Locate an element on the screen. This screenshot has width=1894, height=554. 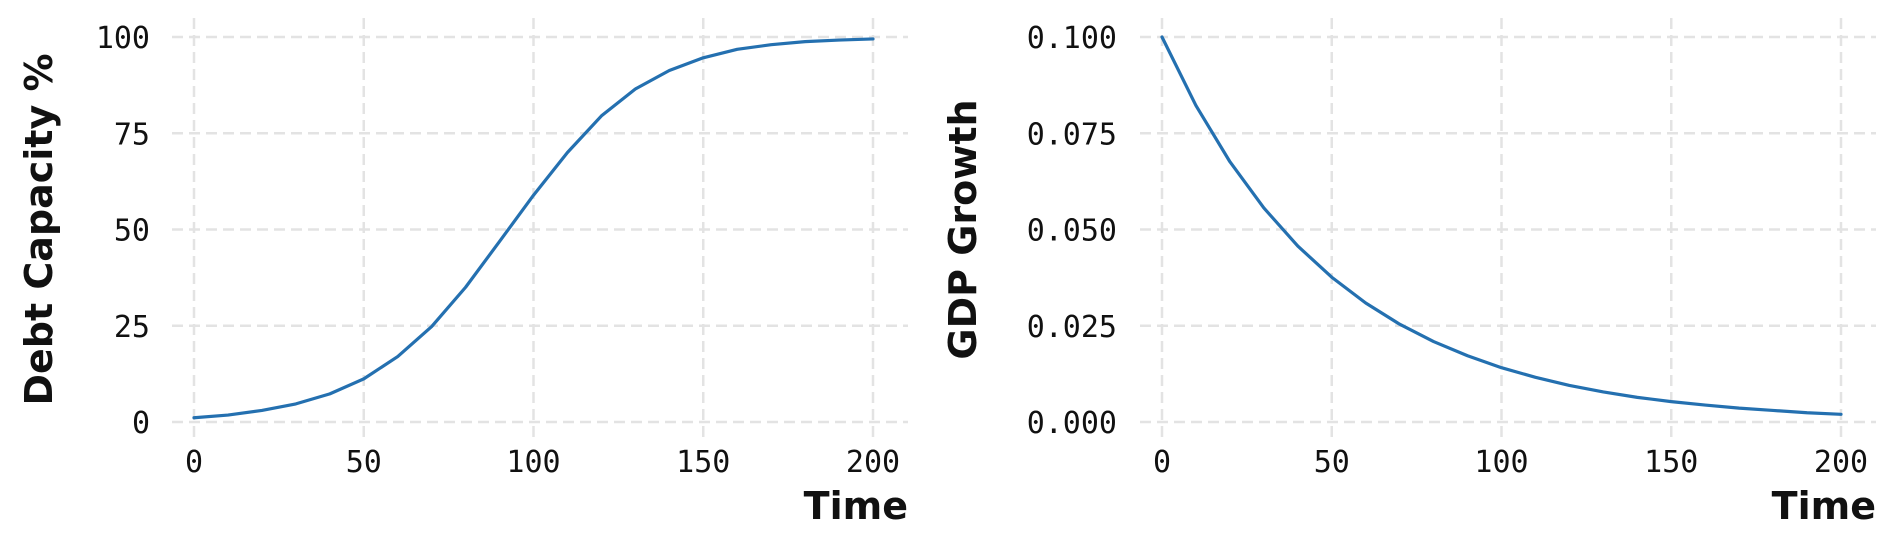
gdp-y-axis-title: GDP Growth is located at coordinates (963, 229).